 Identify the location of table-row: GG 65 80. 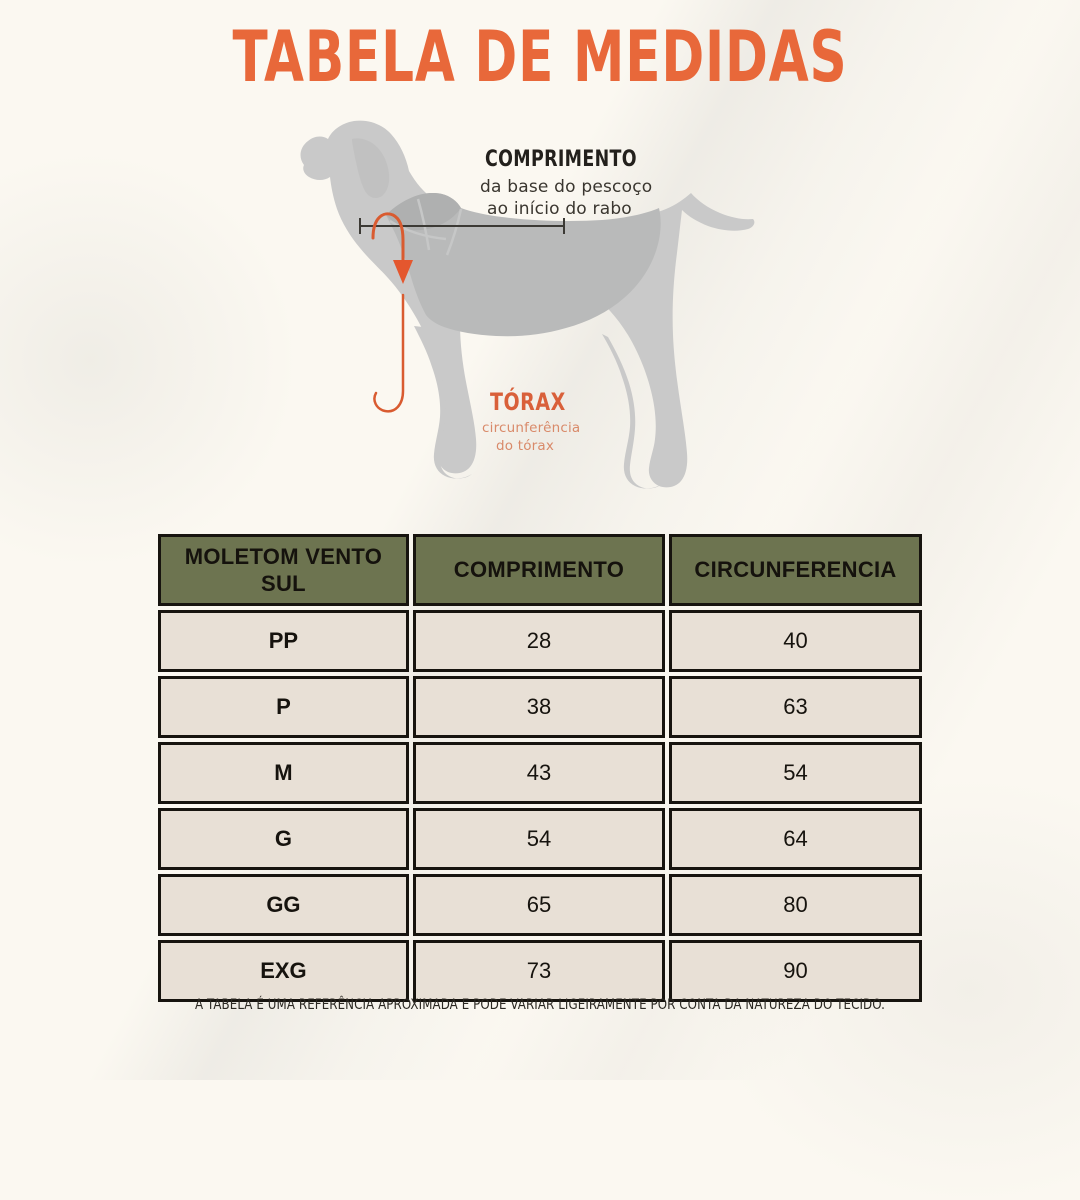
(540, 905).